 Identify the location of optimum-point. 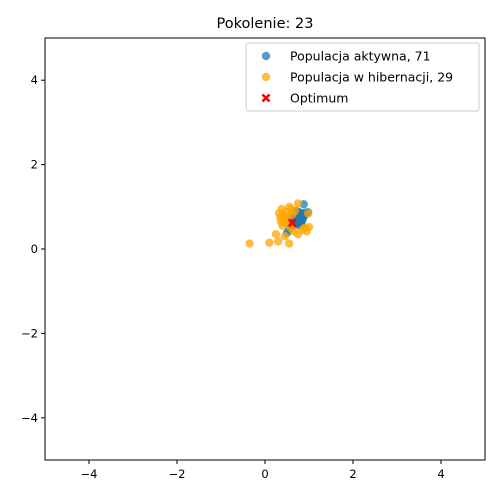
(292, 223).